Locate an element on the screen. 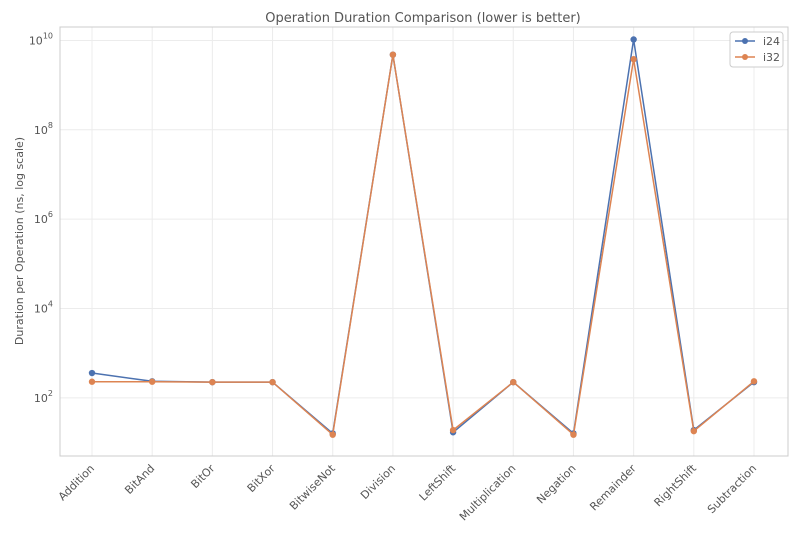 This screenshot has width=800, height=533. legend-label-i32: i32 is located at coordinates (771, 57).